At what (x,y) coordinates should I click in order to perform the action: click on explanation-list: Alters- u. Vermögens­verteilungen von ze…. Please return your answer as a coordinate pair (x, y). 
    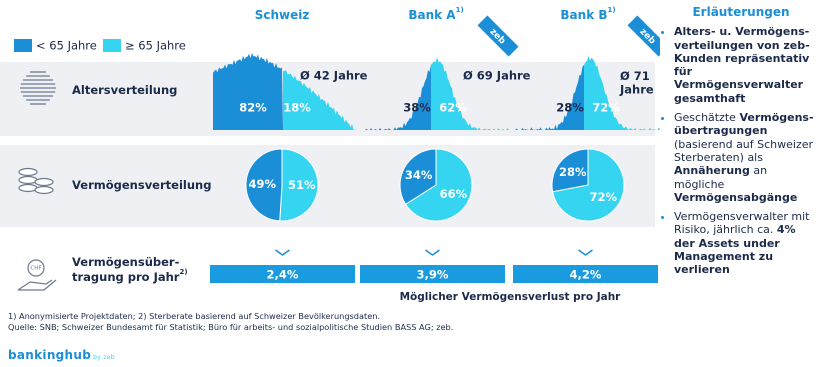
    Looking at the image, I should click on (741, 150).